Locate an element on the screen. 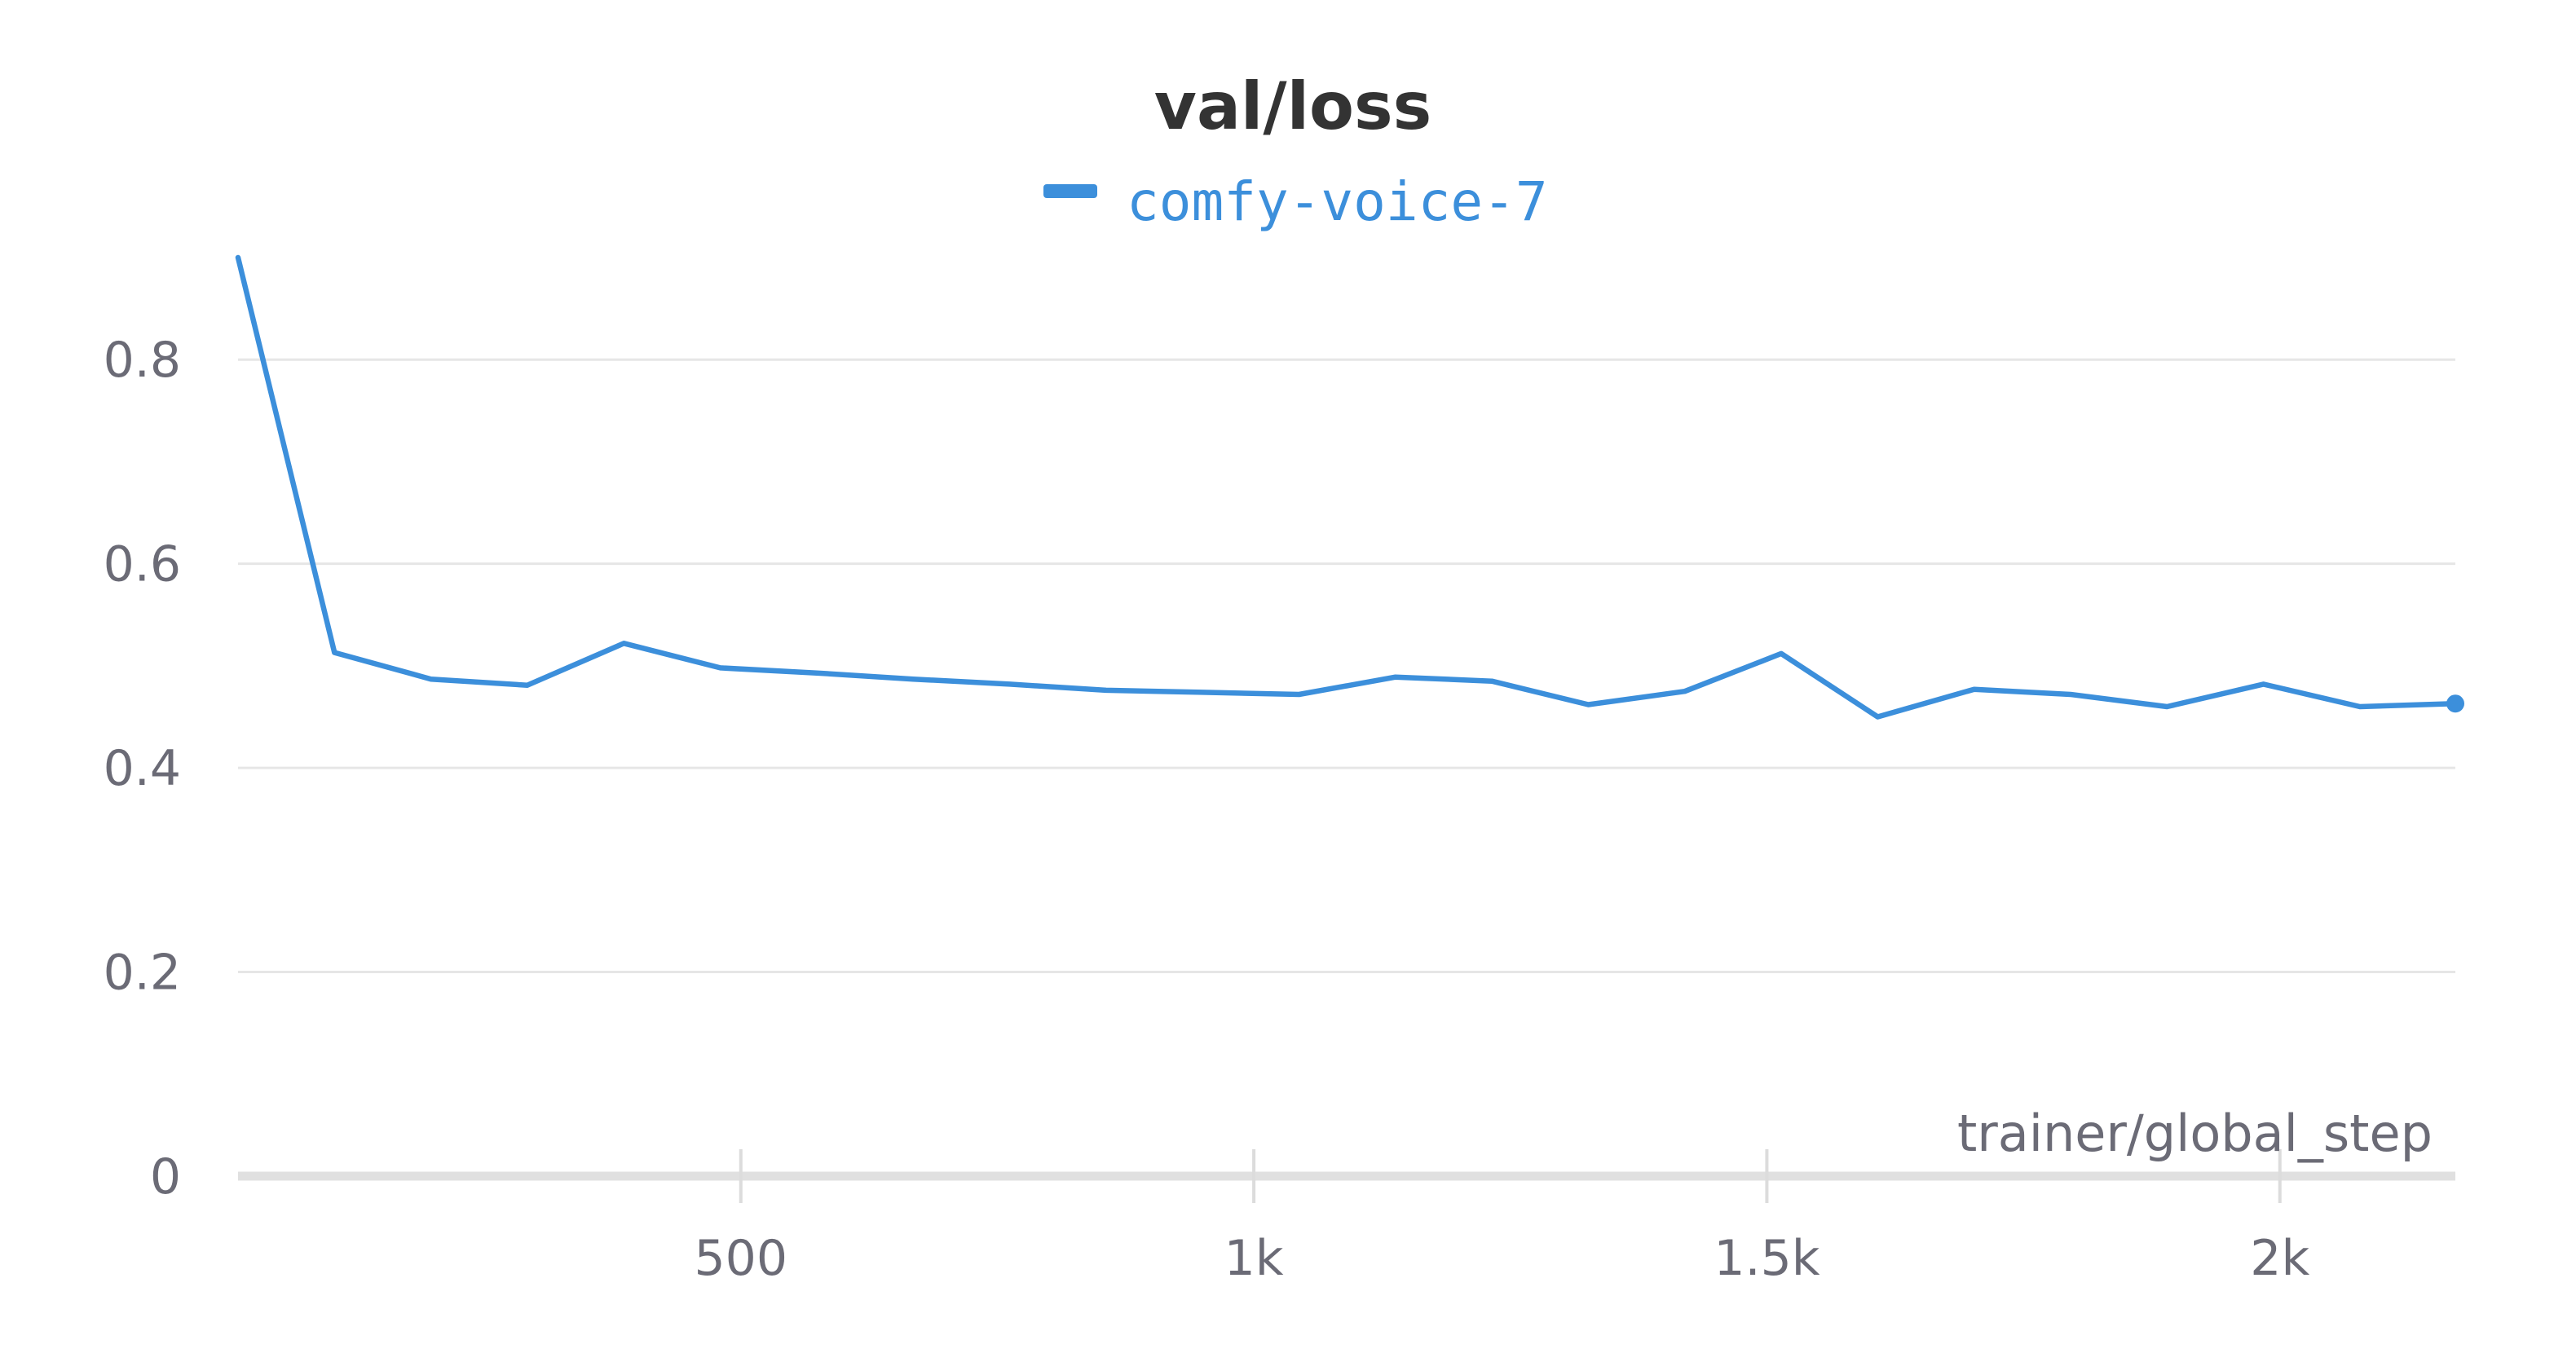 The width and height of the screenshot is (2576, 1353). y-tick-label: 0.6 is located at coordinates (142, 564).